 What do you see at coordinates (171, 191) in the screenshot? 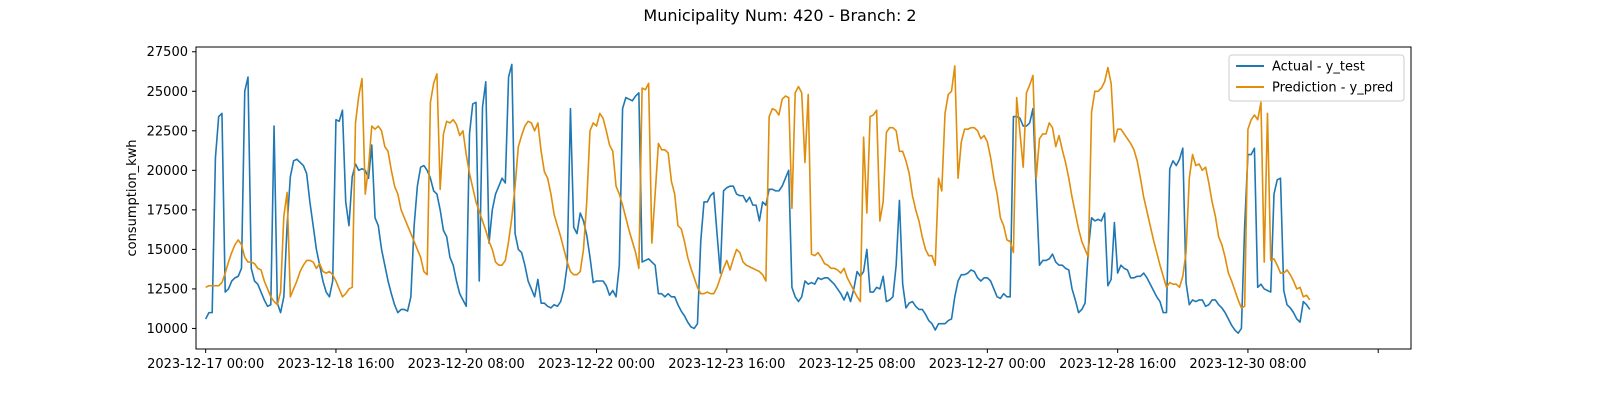
I see `y-axis: 10000 12500 15000 17500 20000 22500 25000 27500` at bounding box center [171, 191].